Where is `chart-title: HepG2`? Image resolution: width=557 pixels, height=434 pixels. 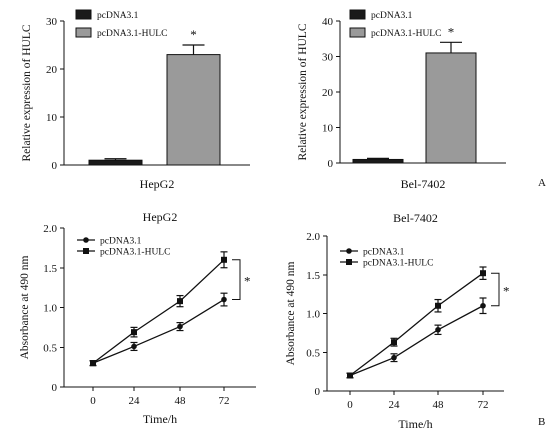 chart-title: HepG2 is located at coordinates (160, 217).